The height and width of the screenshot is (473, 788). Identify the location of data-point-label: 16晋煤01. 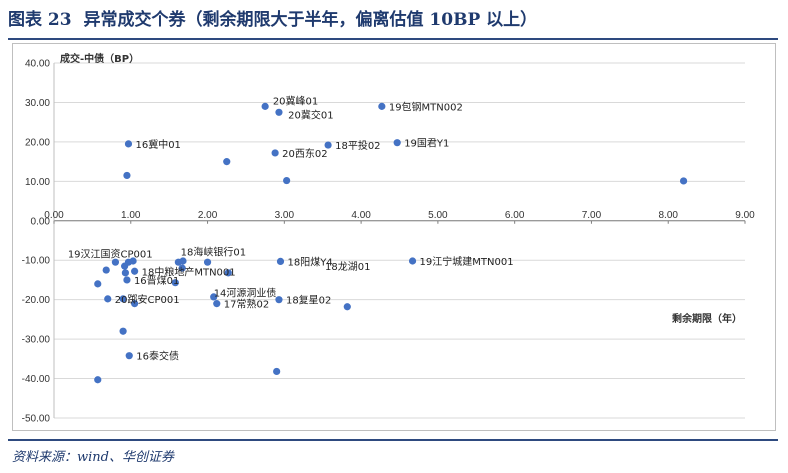
(156, 280).